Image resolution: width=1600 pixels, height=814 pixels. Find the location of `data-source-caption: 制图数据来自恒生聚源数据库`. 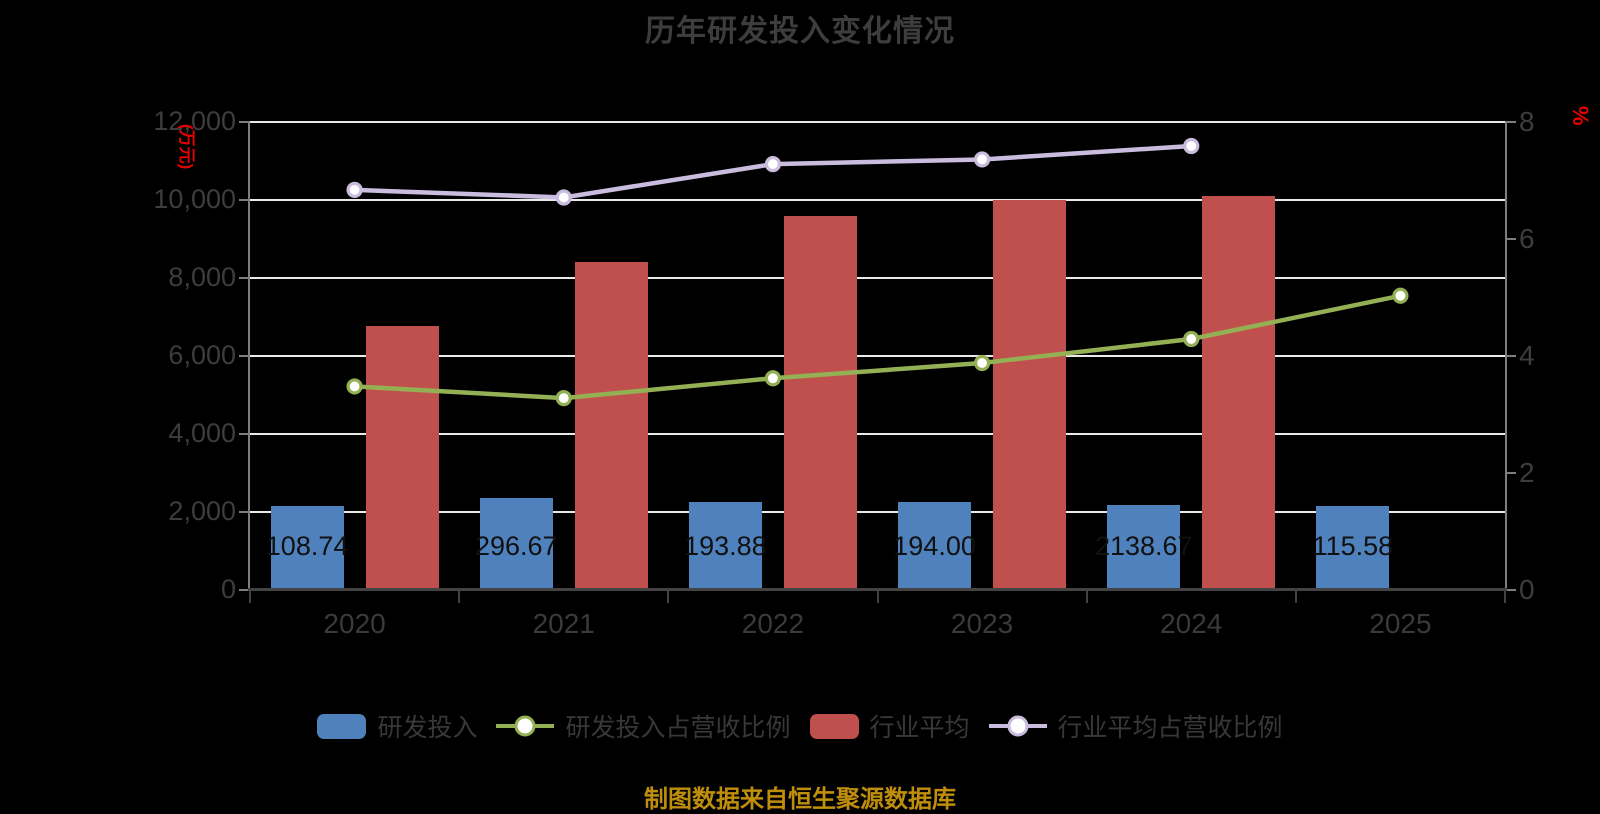

data-source-caption: 制图数据来自恒生聚源数据库 is located at coordinates (800, 799).